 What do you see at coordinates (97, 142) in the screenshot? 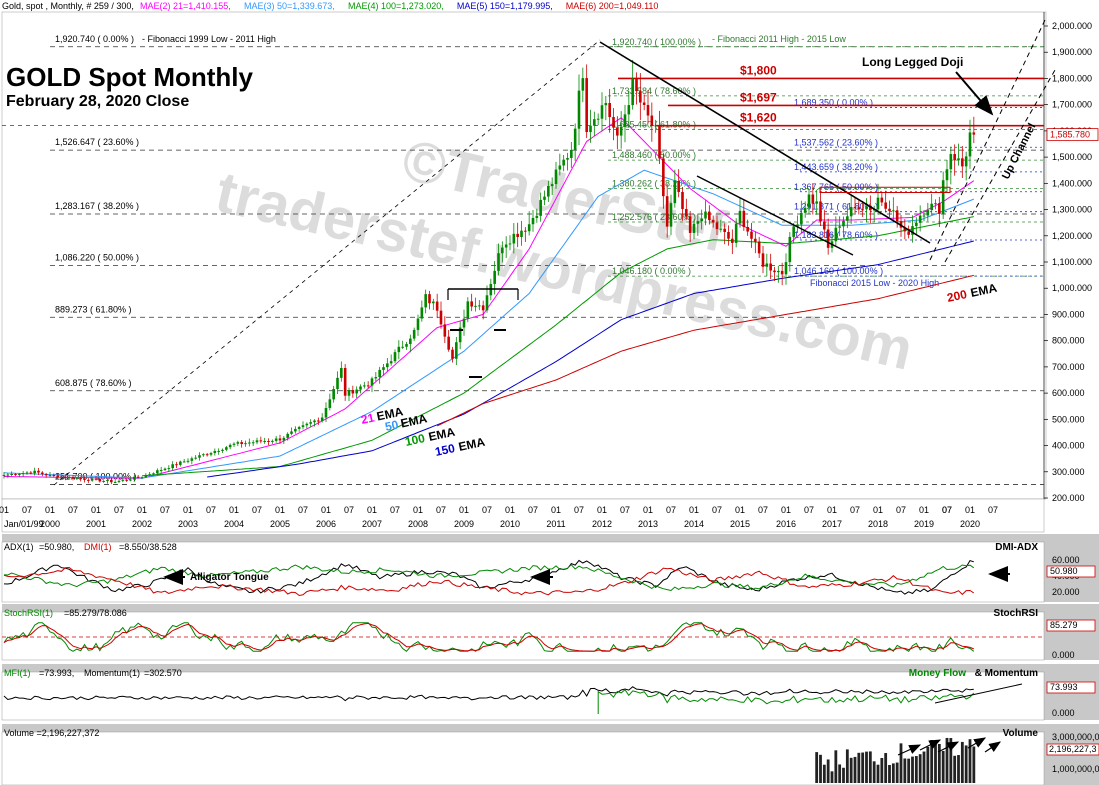
I see `fib-1999-label: 1,526.647 ( 23.60% )` at bounding box center [97, 142].